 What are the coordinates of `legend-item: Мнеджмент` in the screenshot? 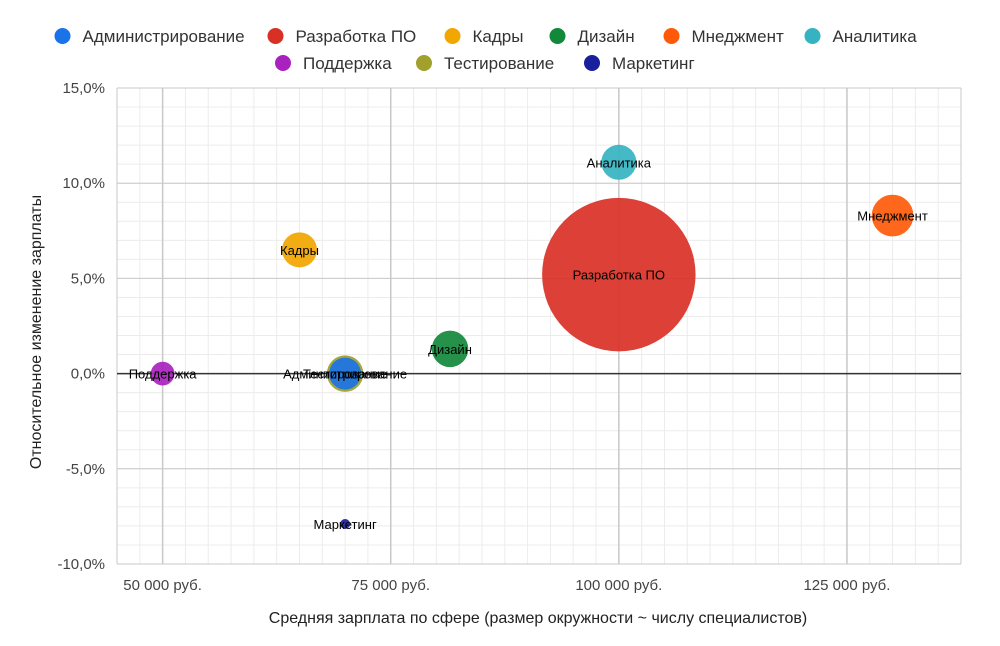 It's located at (723, 36).